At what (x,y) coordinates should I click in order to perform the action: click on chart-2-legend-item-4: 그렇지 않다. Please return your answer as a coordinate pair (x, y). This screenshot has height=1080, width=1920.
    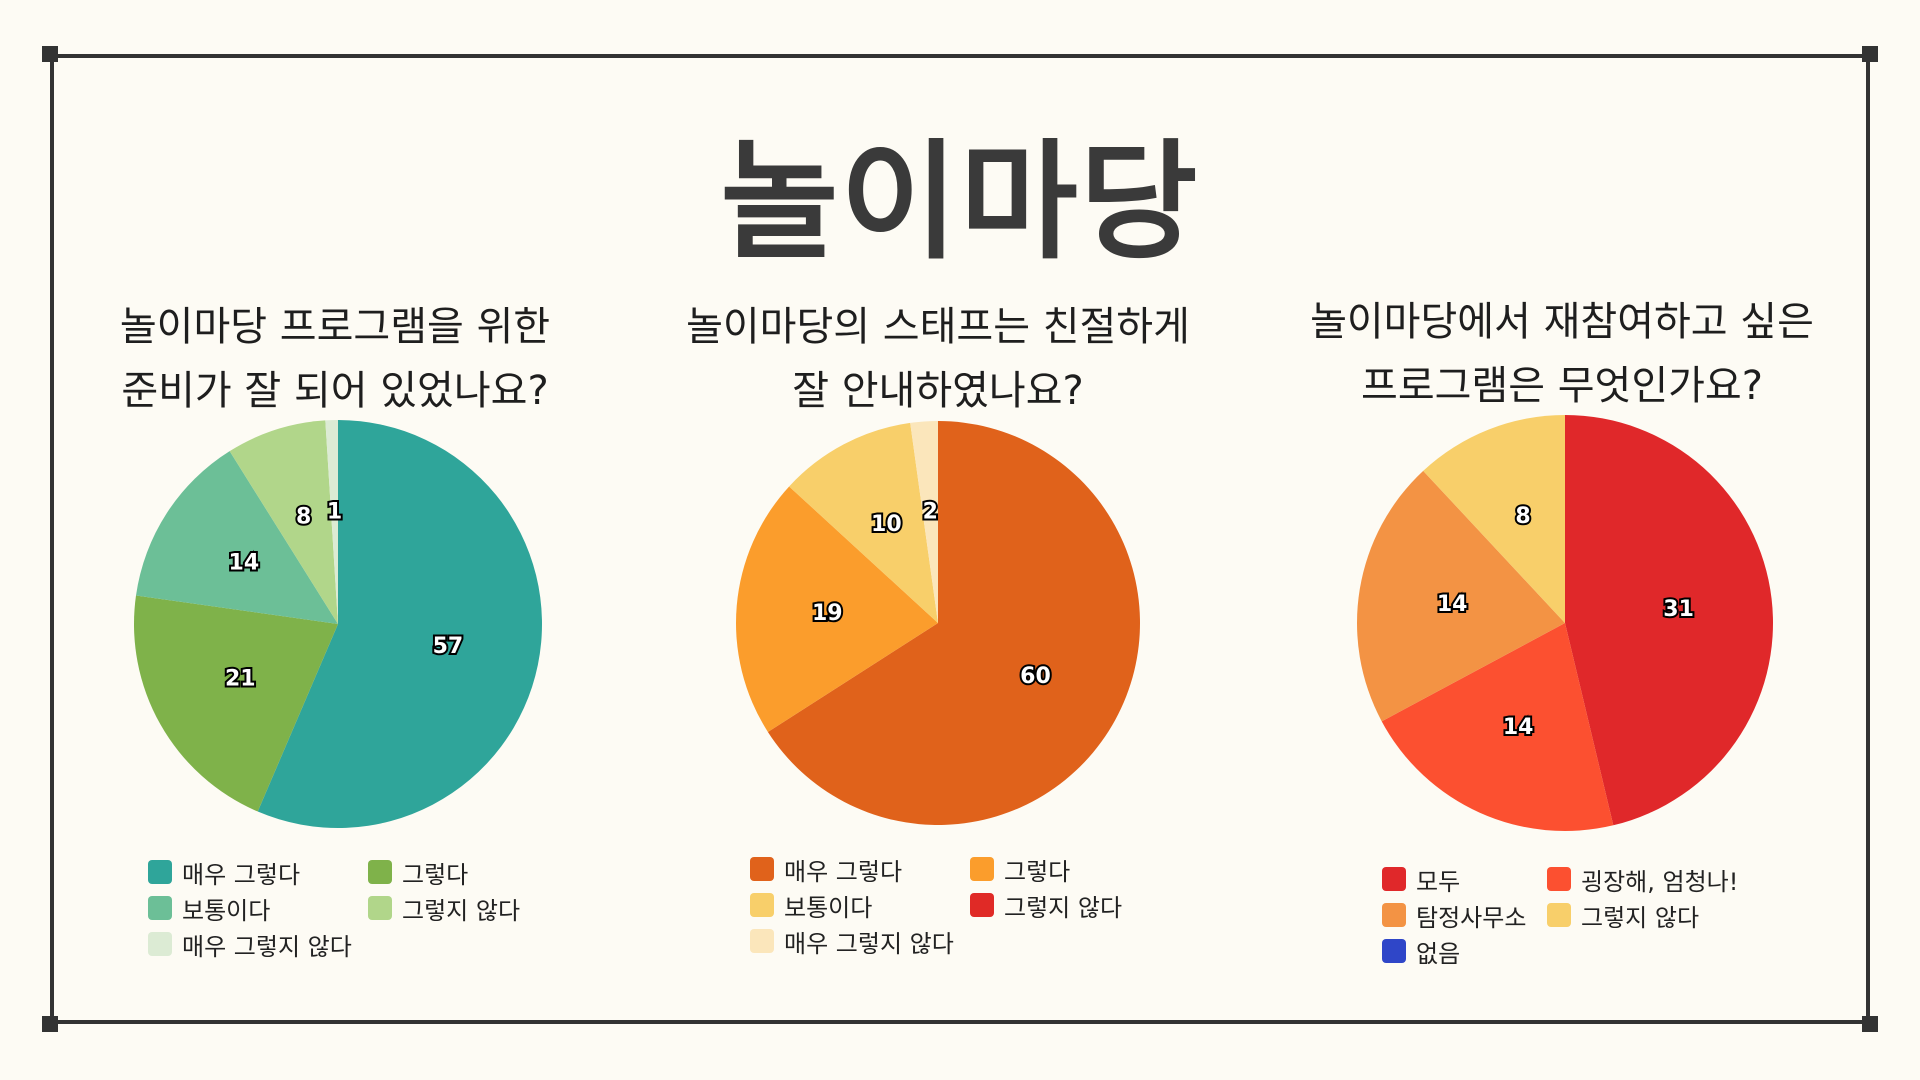
    Looking at the image, I should click on (1070, 906).